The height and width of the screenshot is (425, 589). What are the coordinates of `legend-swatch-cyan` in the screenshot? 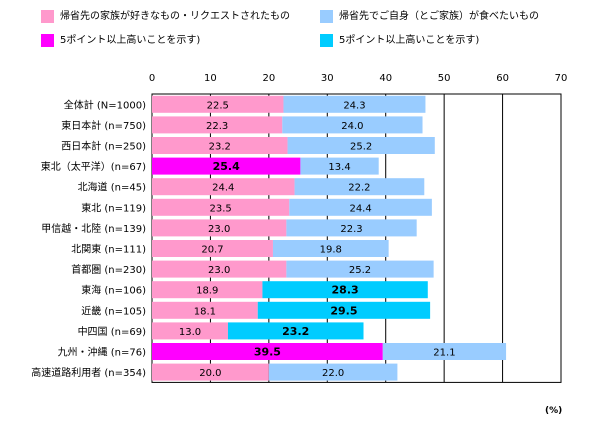 It's located at (326, 40).